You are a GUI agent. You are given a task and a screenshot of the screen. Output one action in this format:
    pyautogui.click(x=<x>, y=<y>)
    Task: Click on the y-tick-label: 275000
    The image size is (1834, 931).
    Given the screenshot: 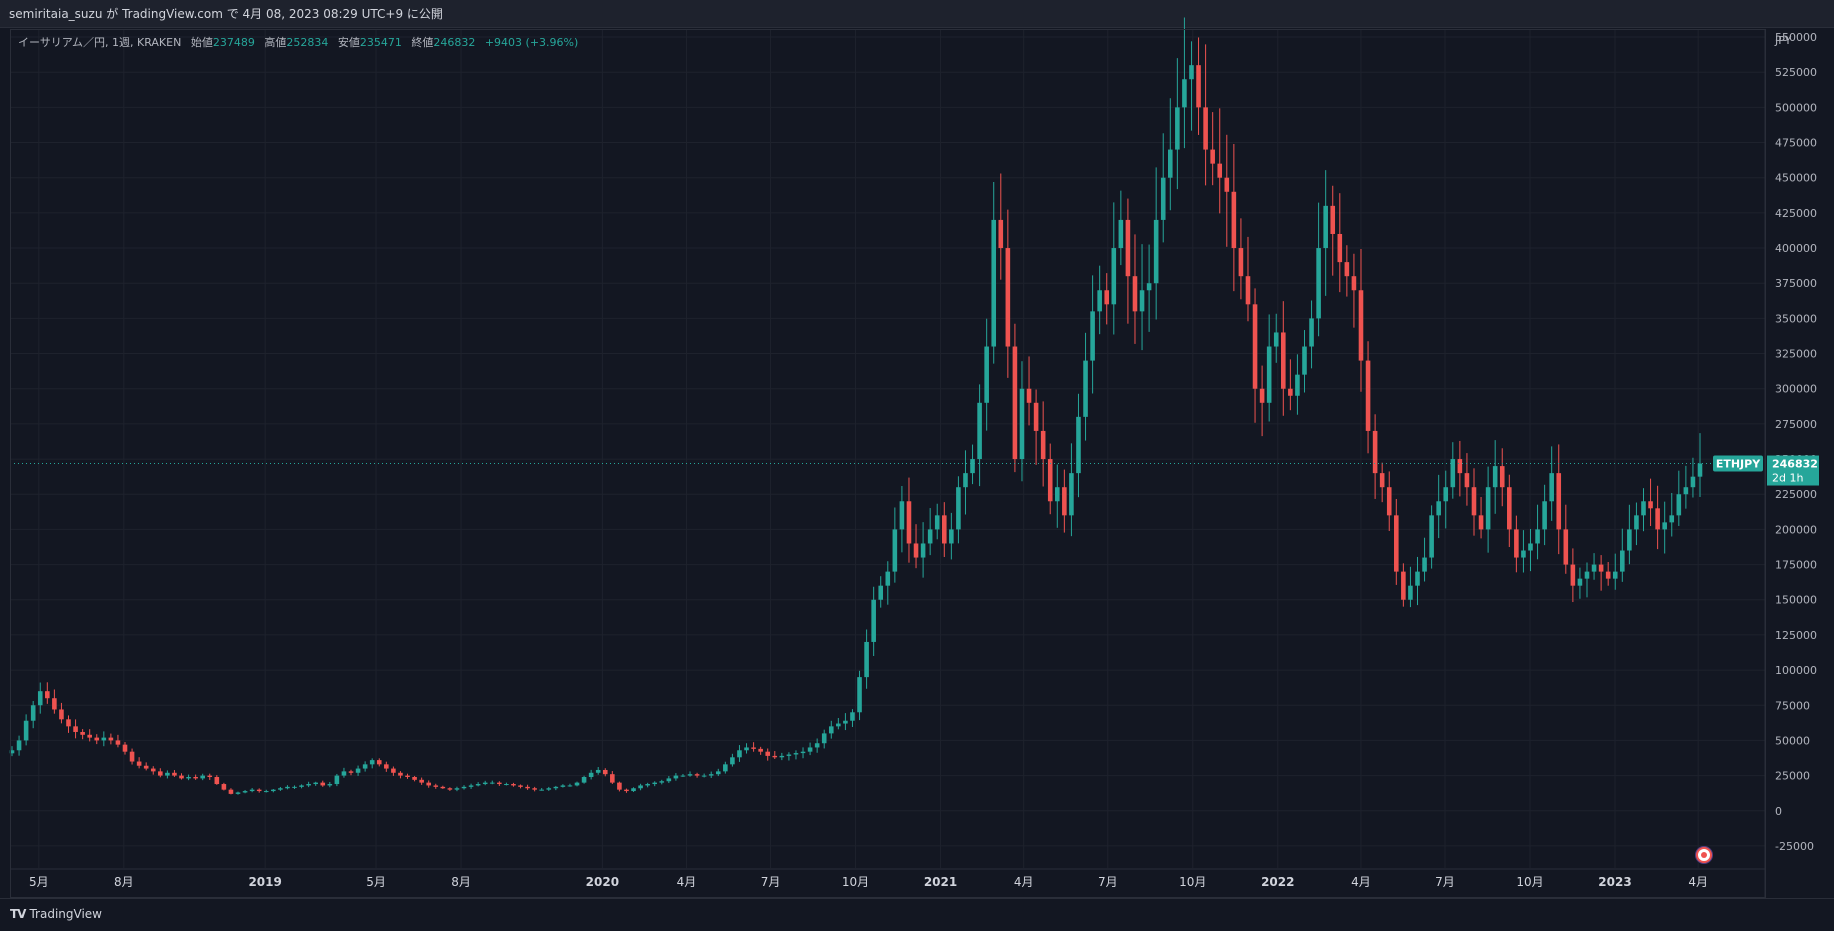 What is the action you would take?
    pyautogui.click(x=1796, y=424)
    